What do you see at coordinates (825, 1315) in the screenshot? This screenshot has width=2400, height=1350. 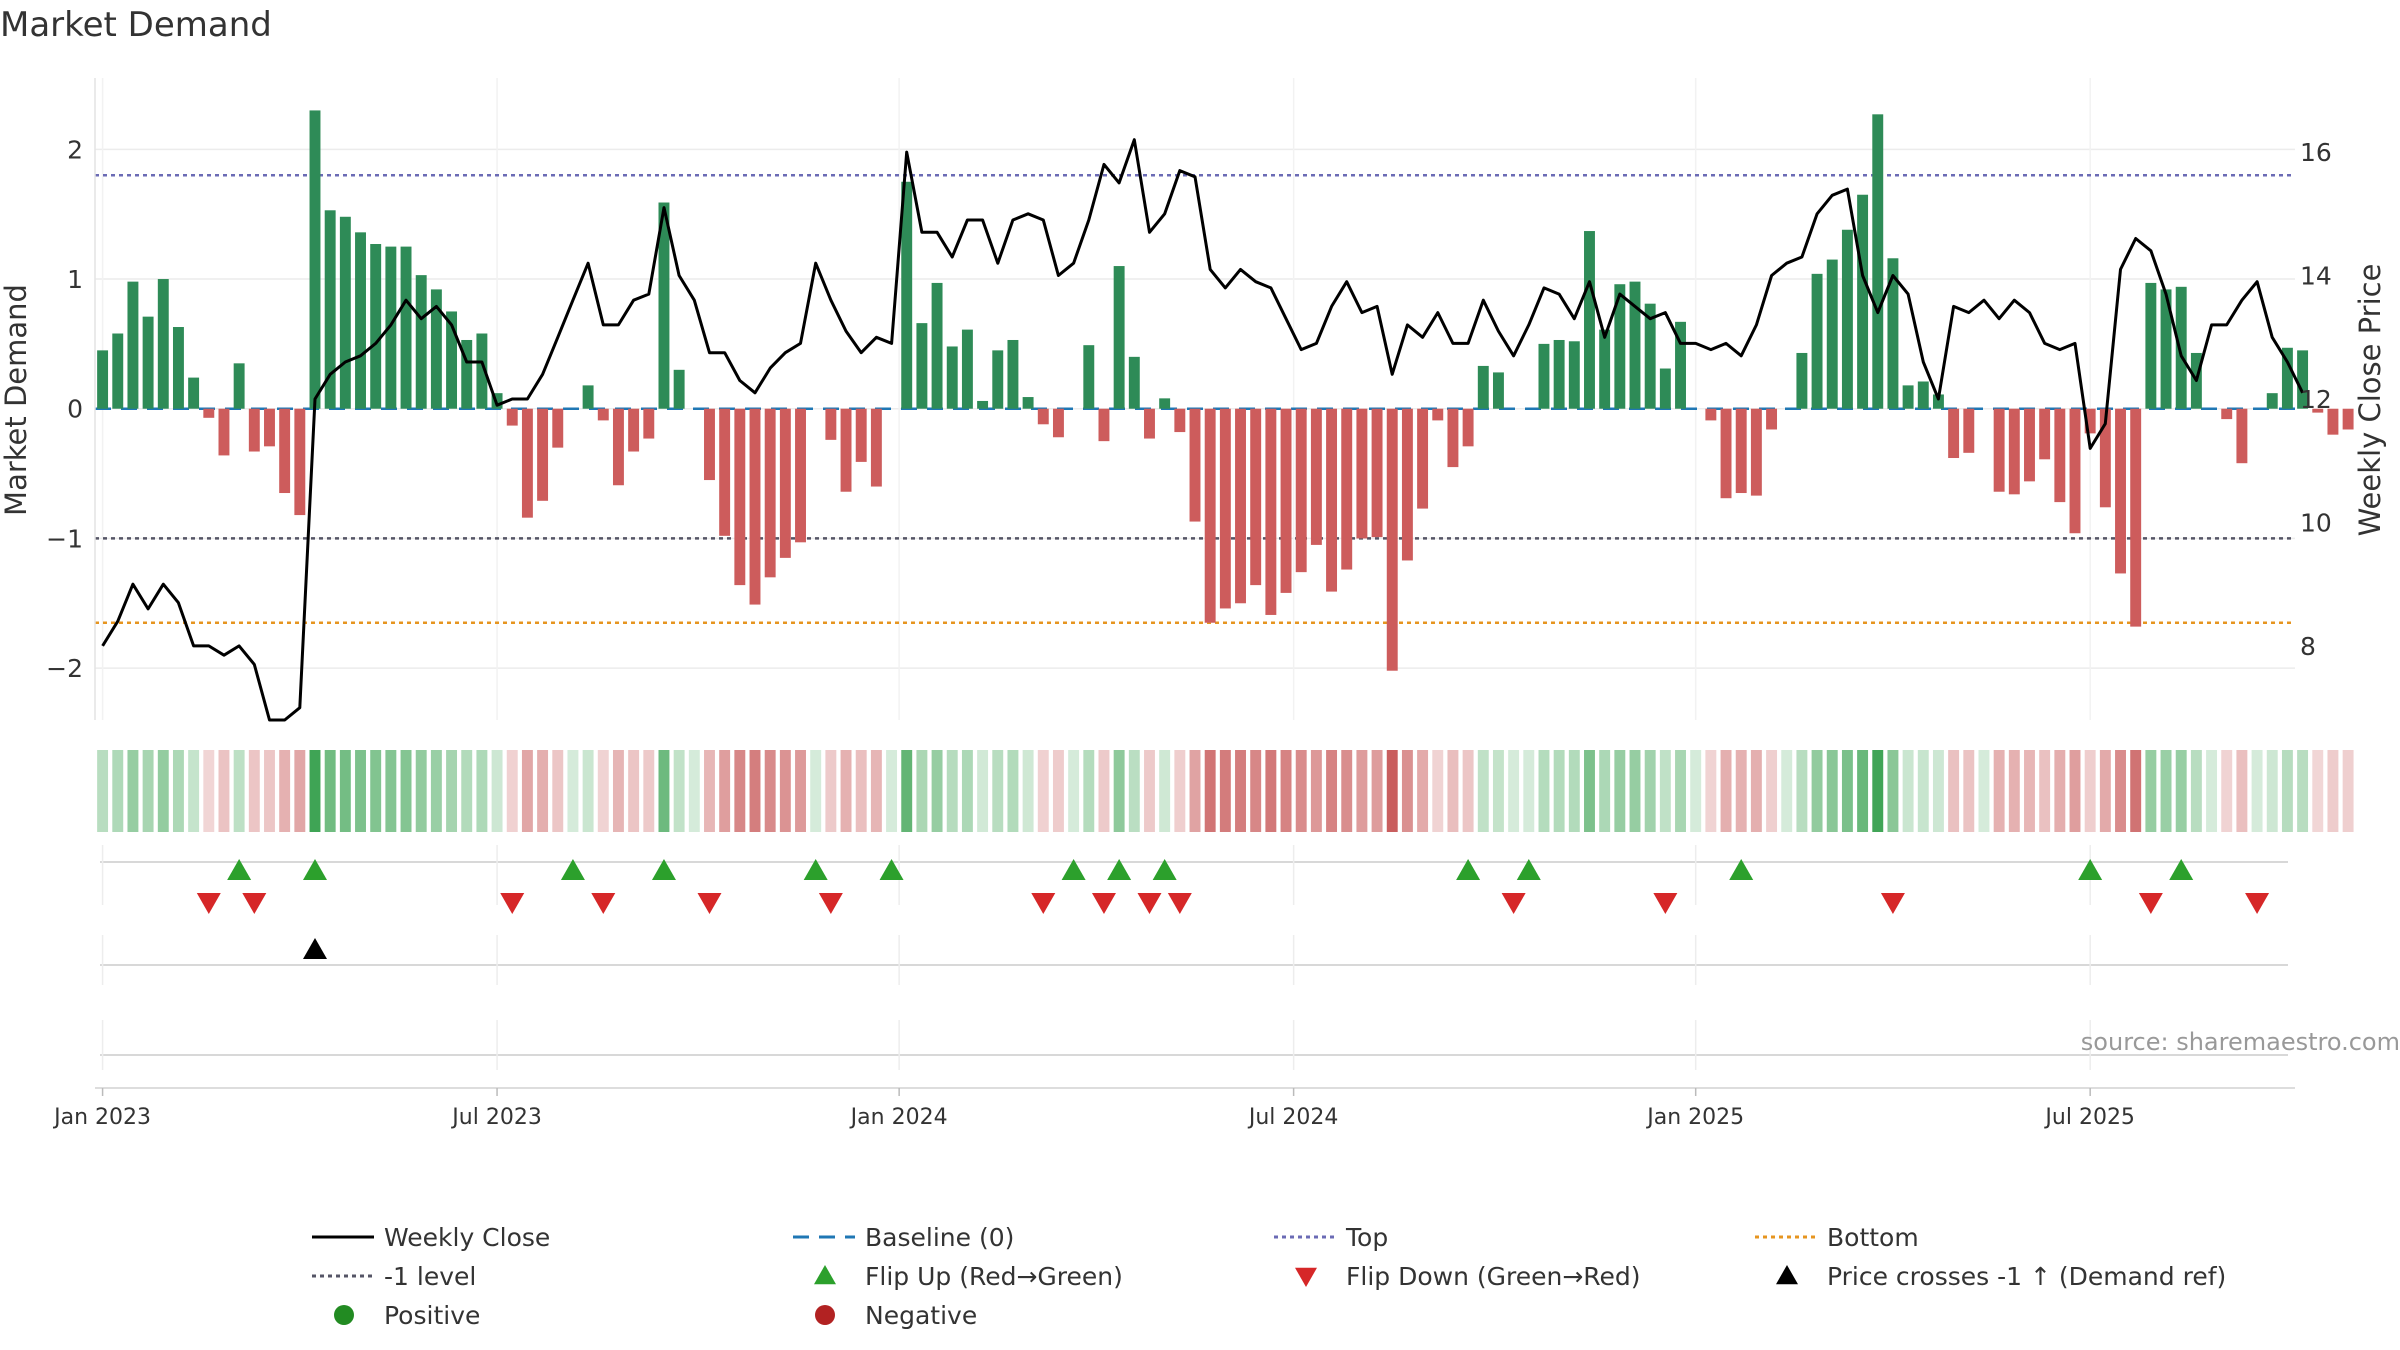 I see `legend-swatch-circle` at bounding box center [825, 1315].